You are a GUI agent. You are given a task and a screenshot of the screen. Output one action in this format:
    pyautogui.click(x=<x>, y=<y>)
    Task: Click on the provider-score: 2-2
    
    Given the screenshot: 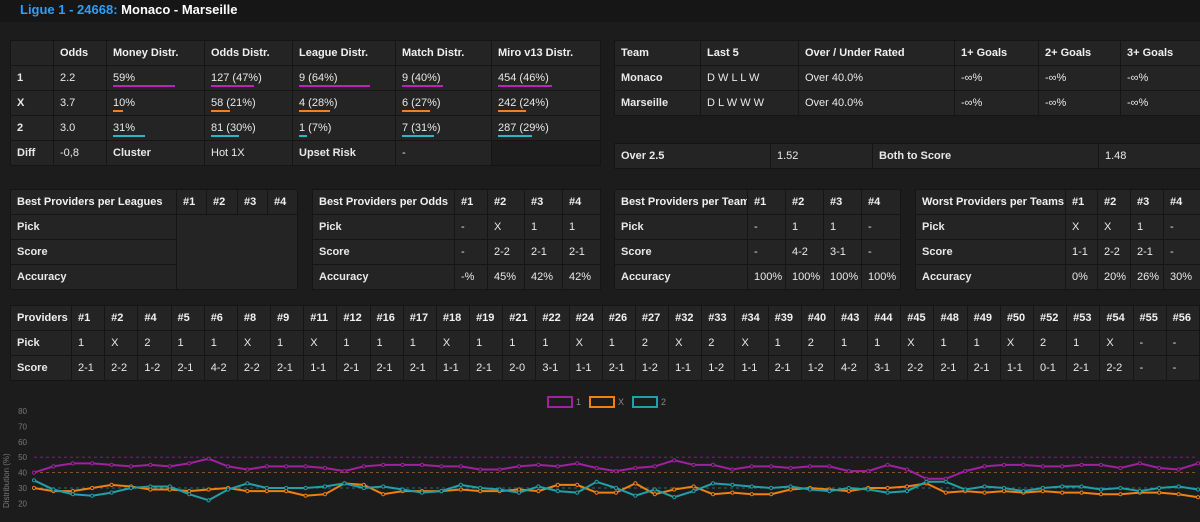 What is the action you would take?
    pyautogui.click(x=254, y=368)
    